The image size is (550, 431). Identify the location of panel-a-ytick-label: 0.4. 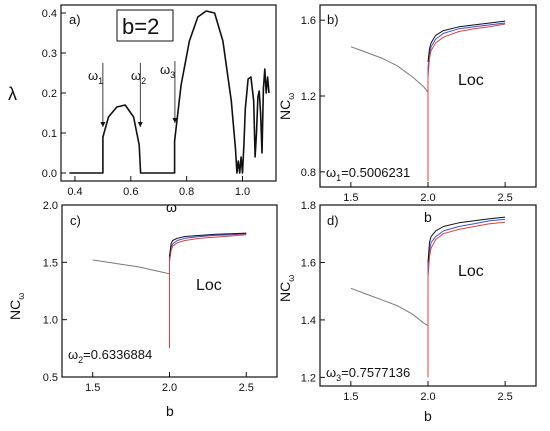
(49, 14).